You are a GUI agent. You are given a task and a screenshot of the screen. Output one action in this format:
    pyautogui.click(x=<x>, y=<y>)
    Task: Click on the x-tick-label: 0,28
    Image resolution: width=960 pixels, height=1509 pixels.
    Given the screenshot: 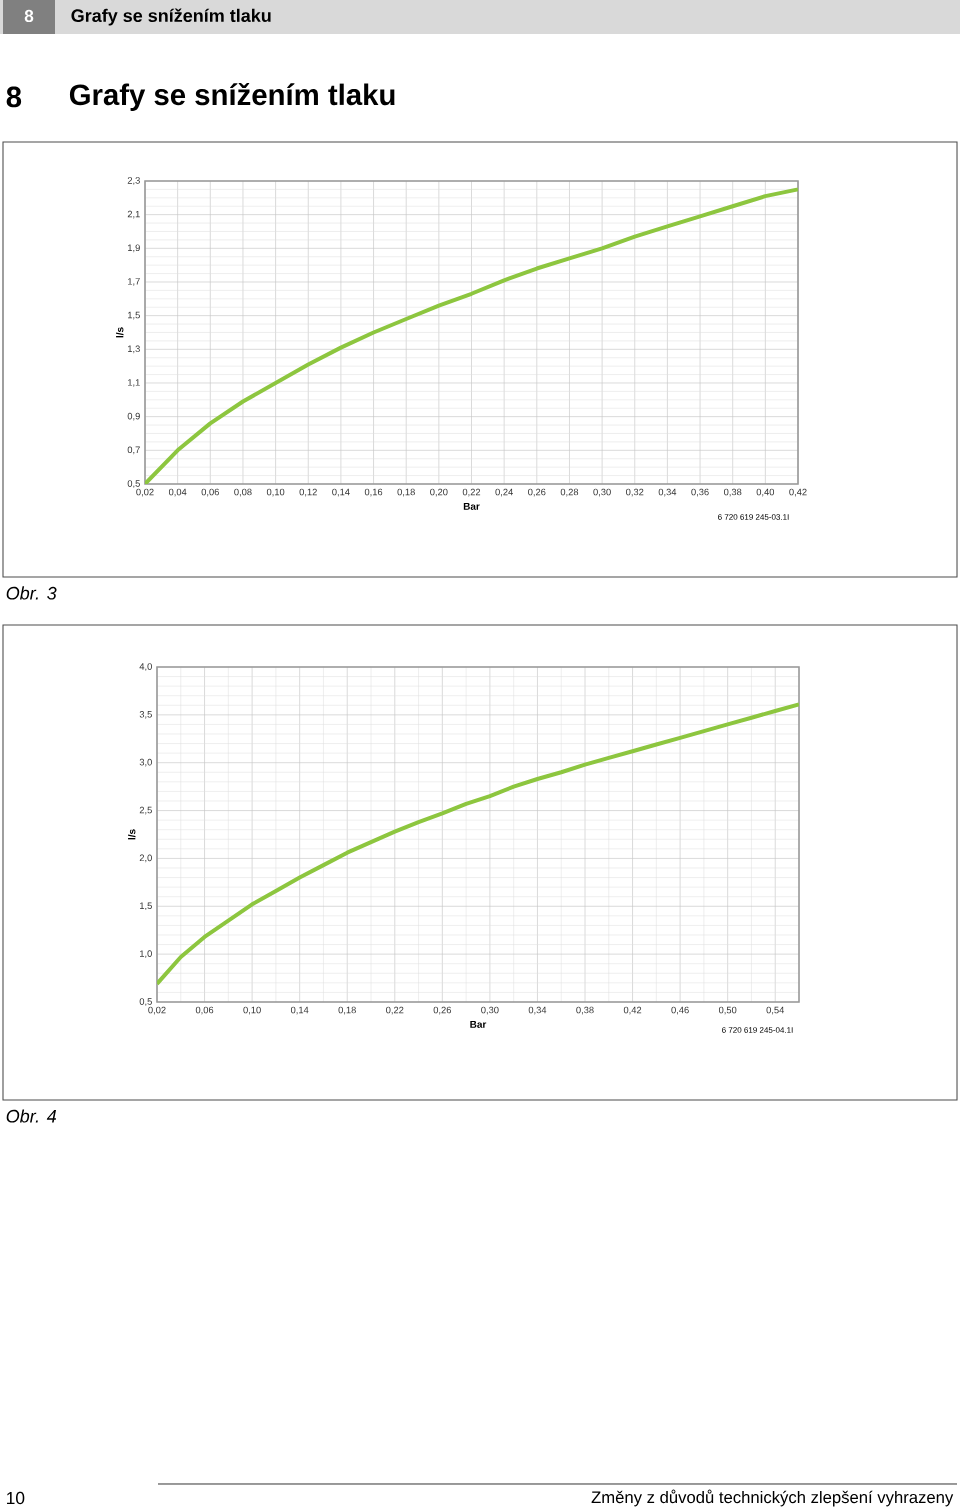 What is the action you would take?
    pyautogui.click(x=569, y=492)
    